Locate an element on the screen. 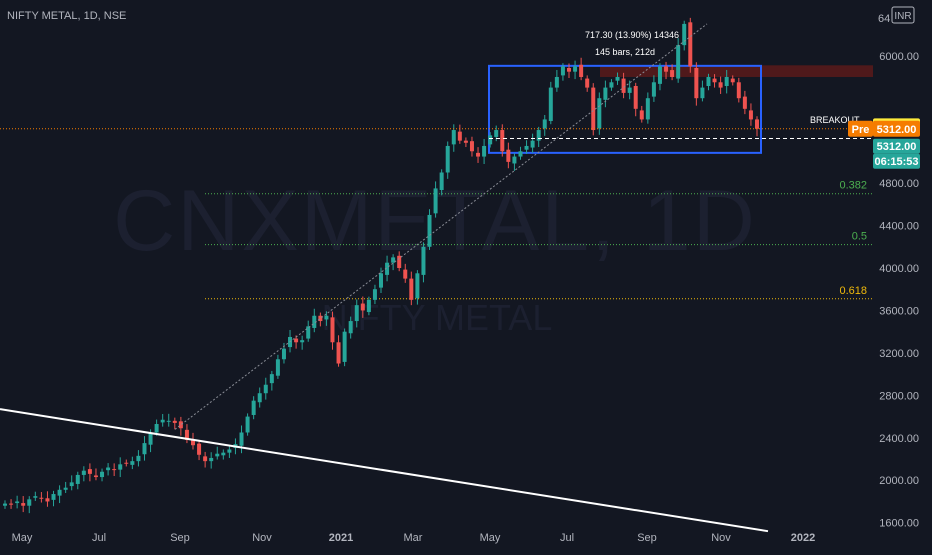 This screenshot has height=555, width=932. watermark-main-text: CNXMETAL, 1D is located at coordinates (435, 221).